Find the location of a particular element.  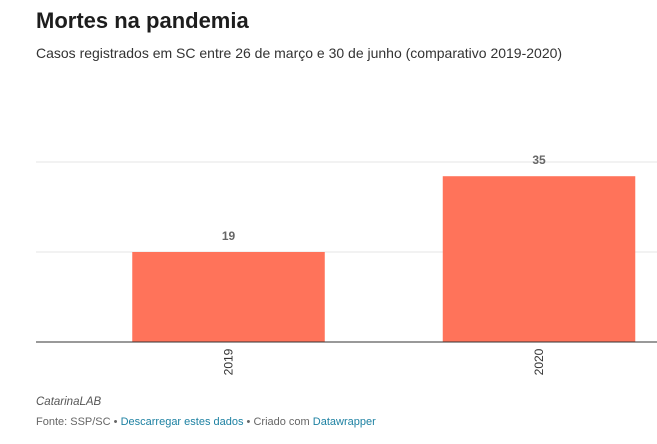

datawrapper-link: Datawrapper is located at coordinates (344, 422).